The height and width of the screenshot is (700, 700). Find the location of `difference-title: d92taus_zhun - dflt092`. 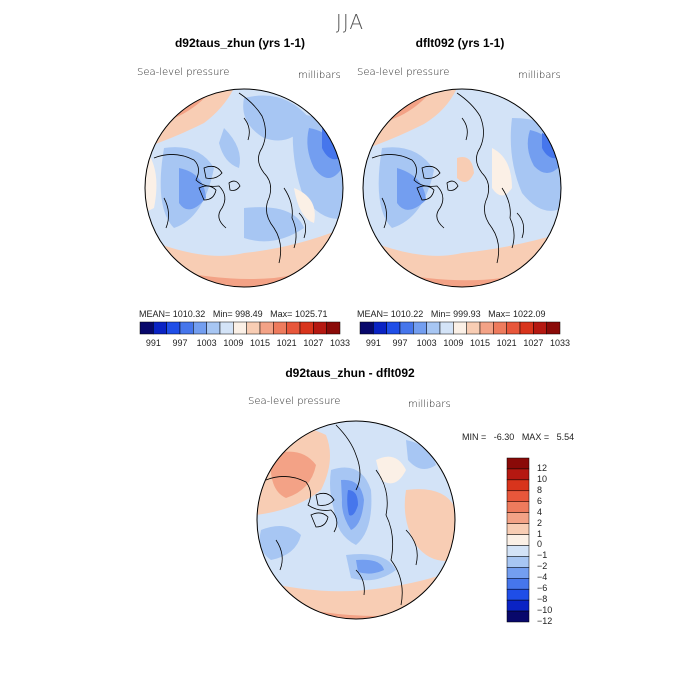

difference-title: d92taus_zhun - dflt092 is located at coordinates (350, 373).